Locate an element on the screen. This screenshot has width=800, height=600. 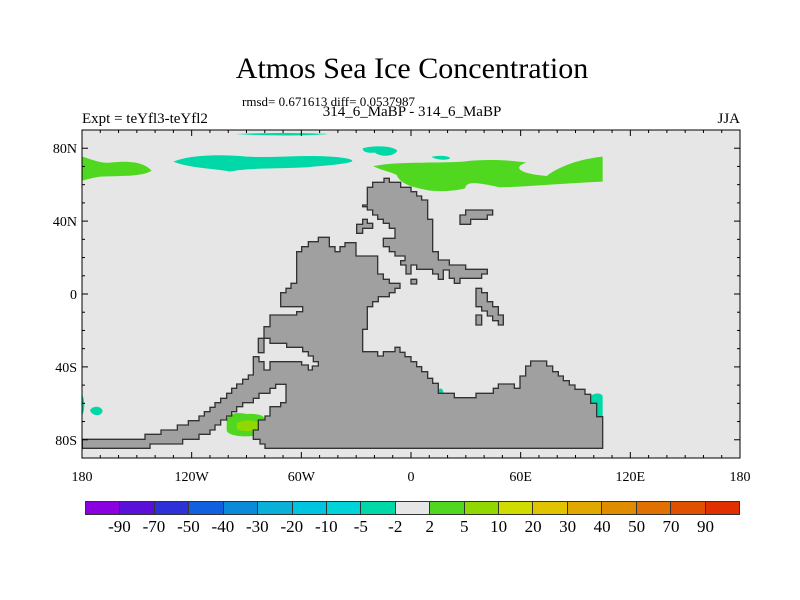
colorbar-label: -50 is located at coordinates (188, 526).